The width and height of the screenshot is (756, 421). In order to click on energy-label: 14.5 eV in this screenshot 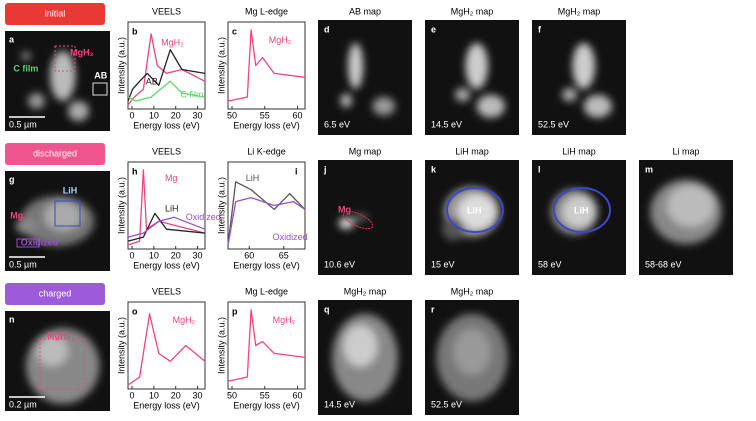, I will do `click(339, 404)`.